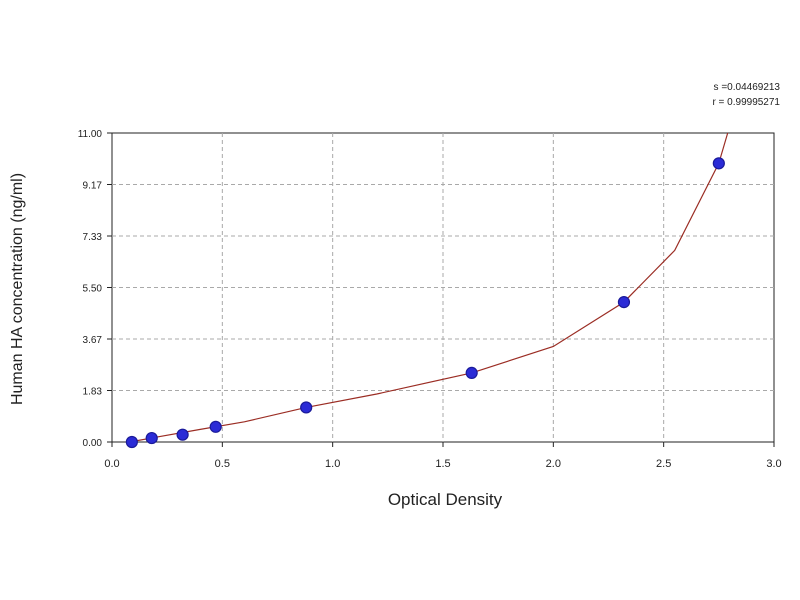  I want to click on fit-statistics: s =0.04469213 r = 0.99995271, so click(746, 95).